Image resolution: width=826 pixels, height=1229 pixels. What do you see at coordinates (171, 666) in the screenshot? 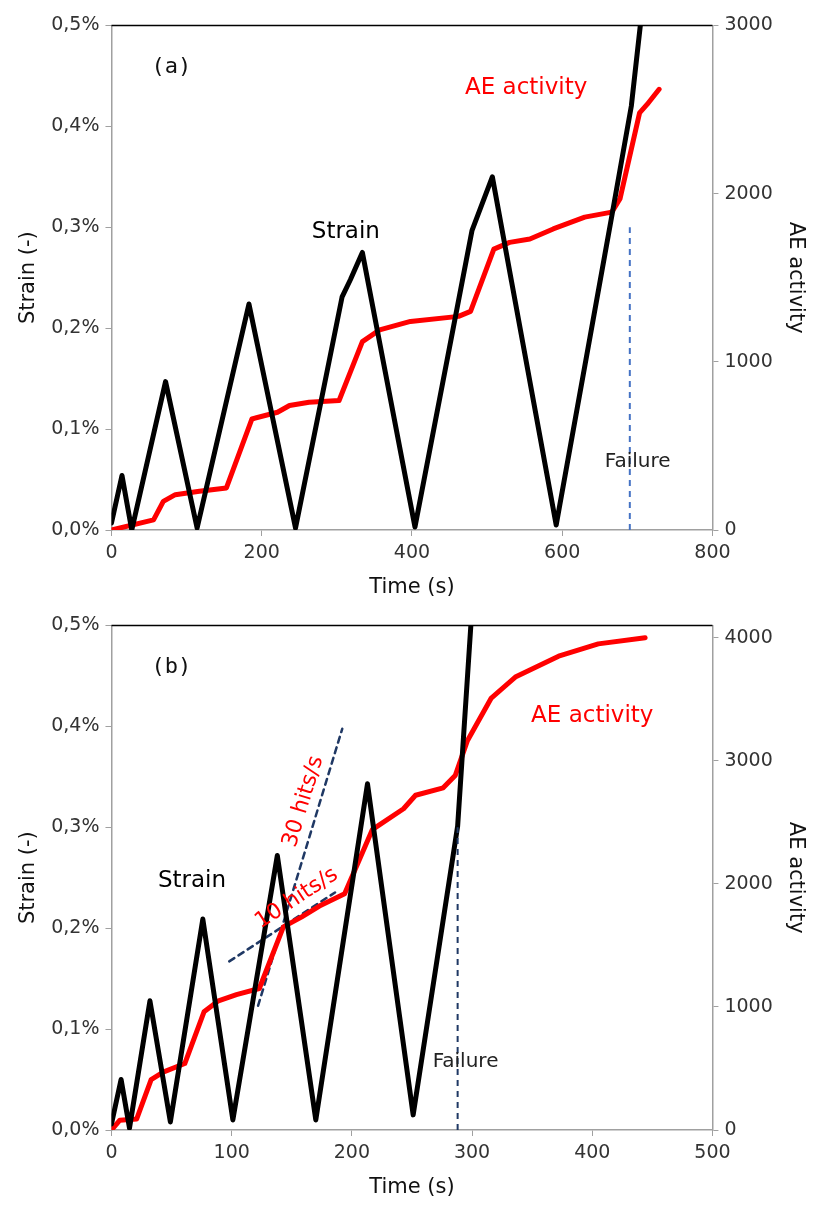
I see `annotation: (b)` at bounding box center [171, 666].